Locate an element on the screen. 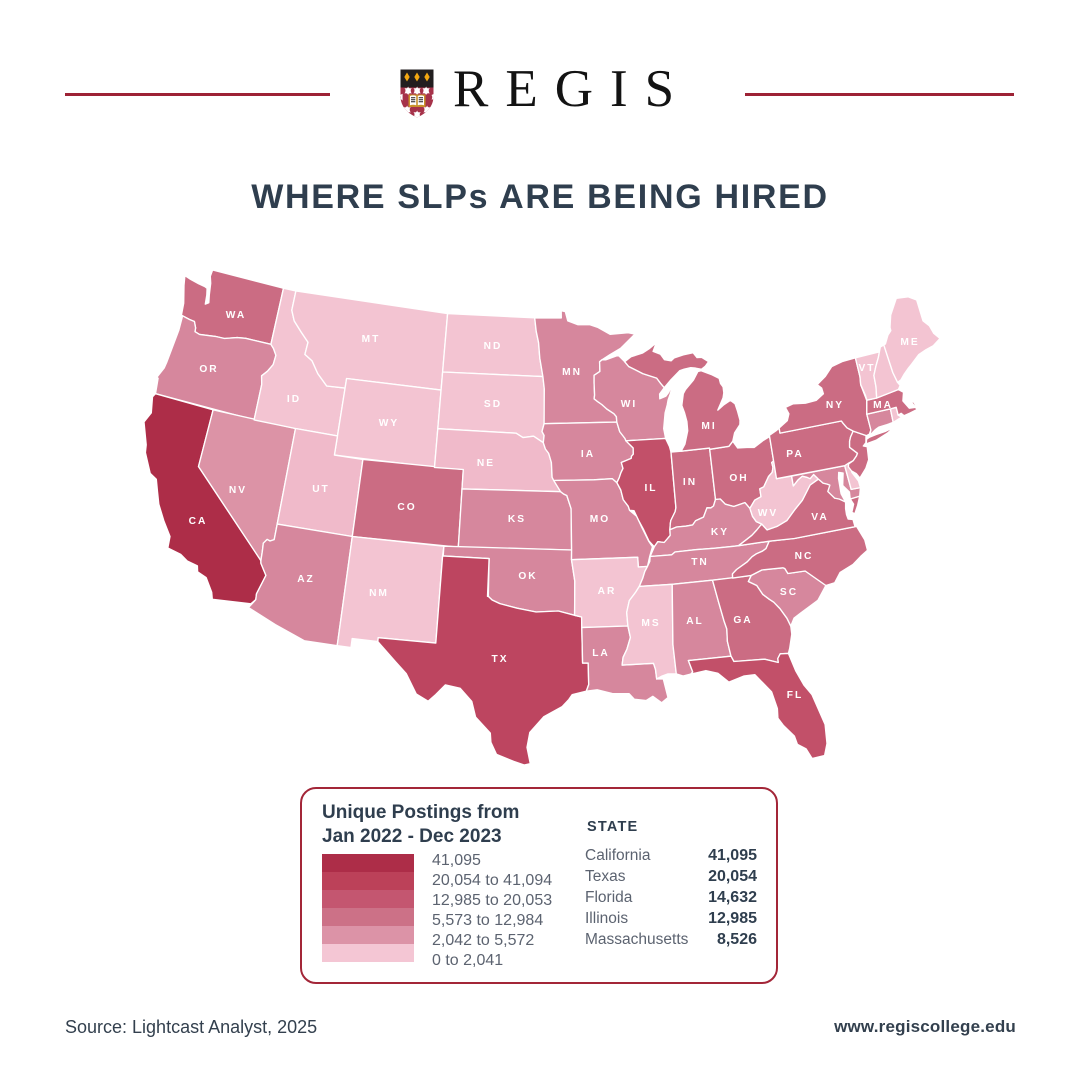 The width and height of the screenshot is (1080, 1080). svg-text: OR is located at coordinates (208, 369).